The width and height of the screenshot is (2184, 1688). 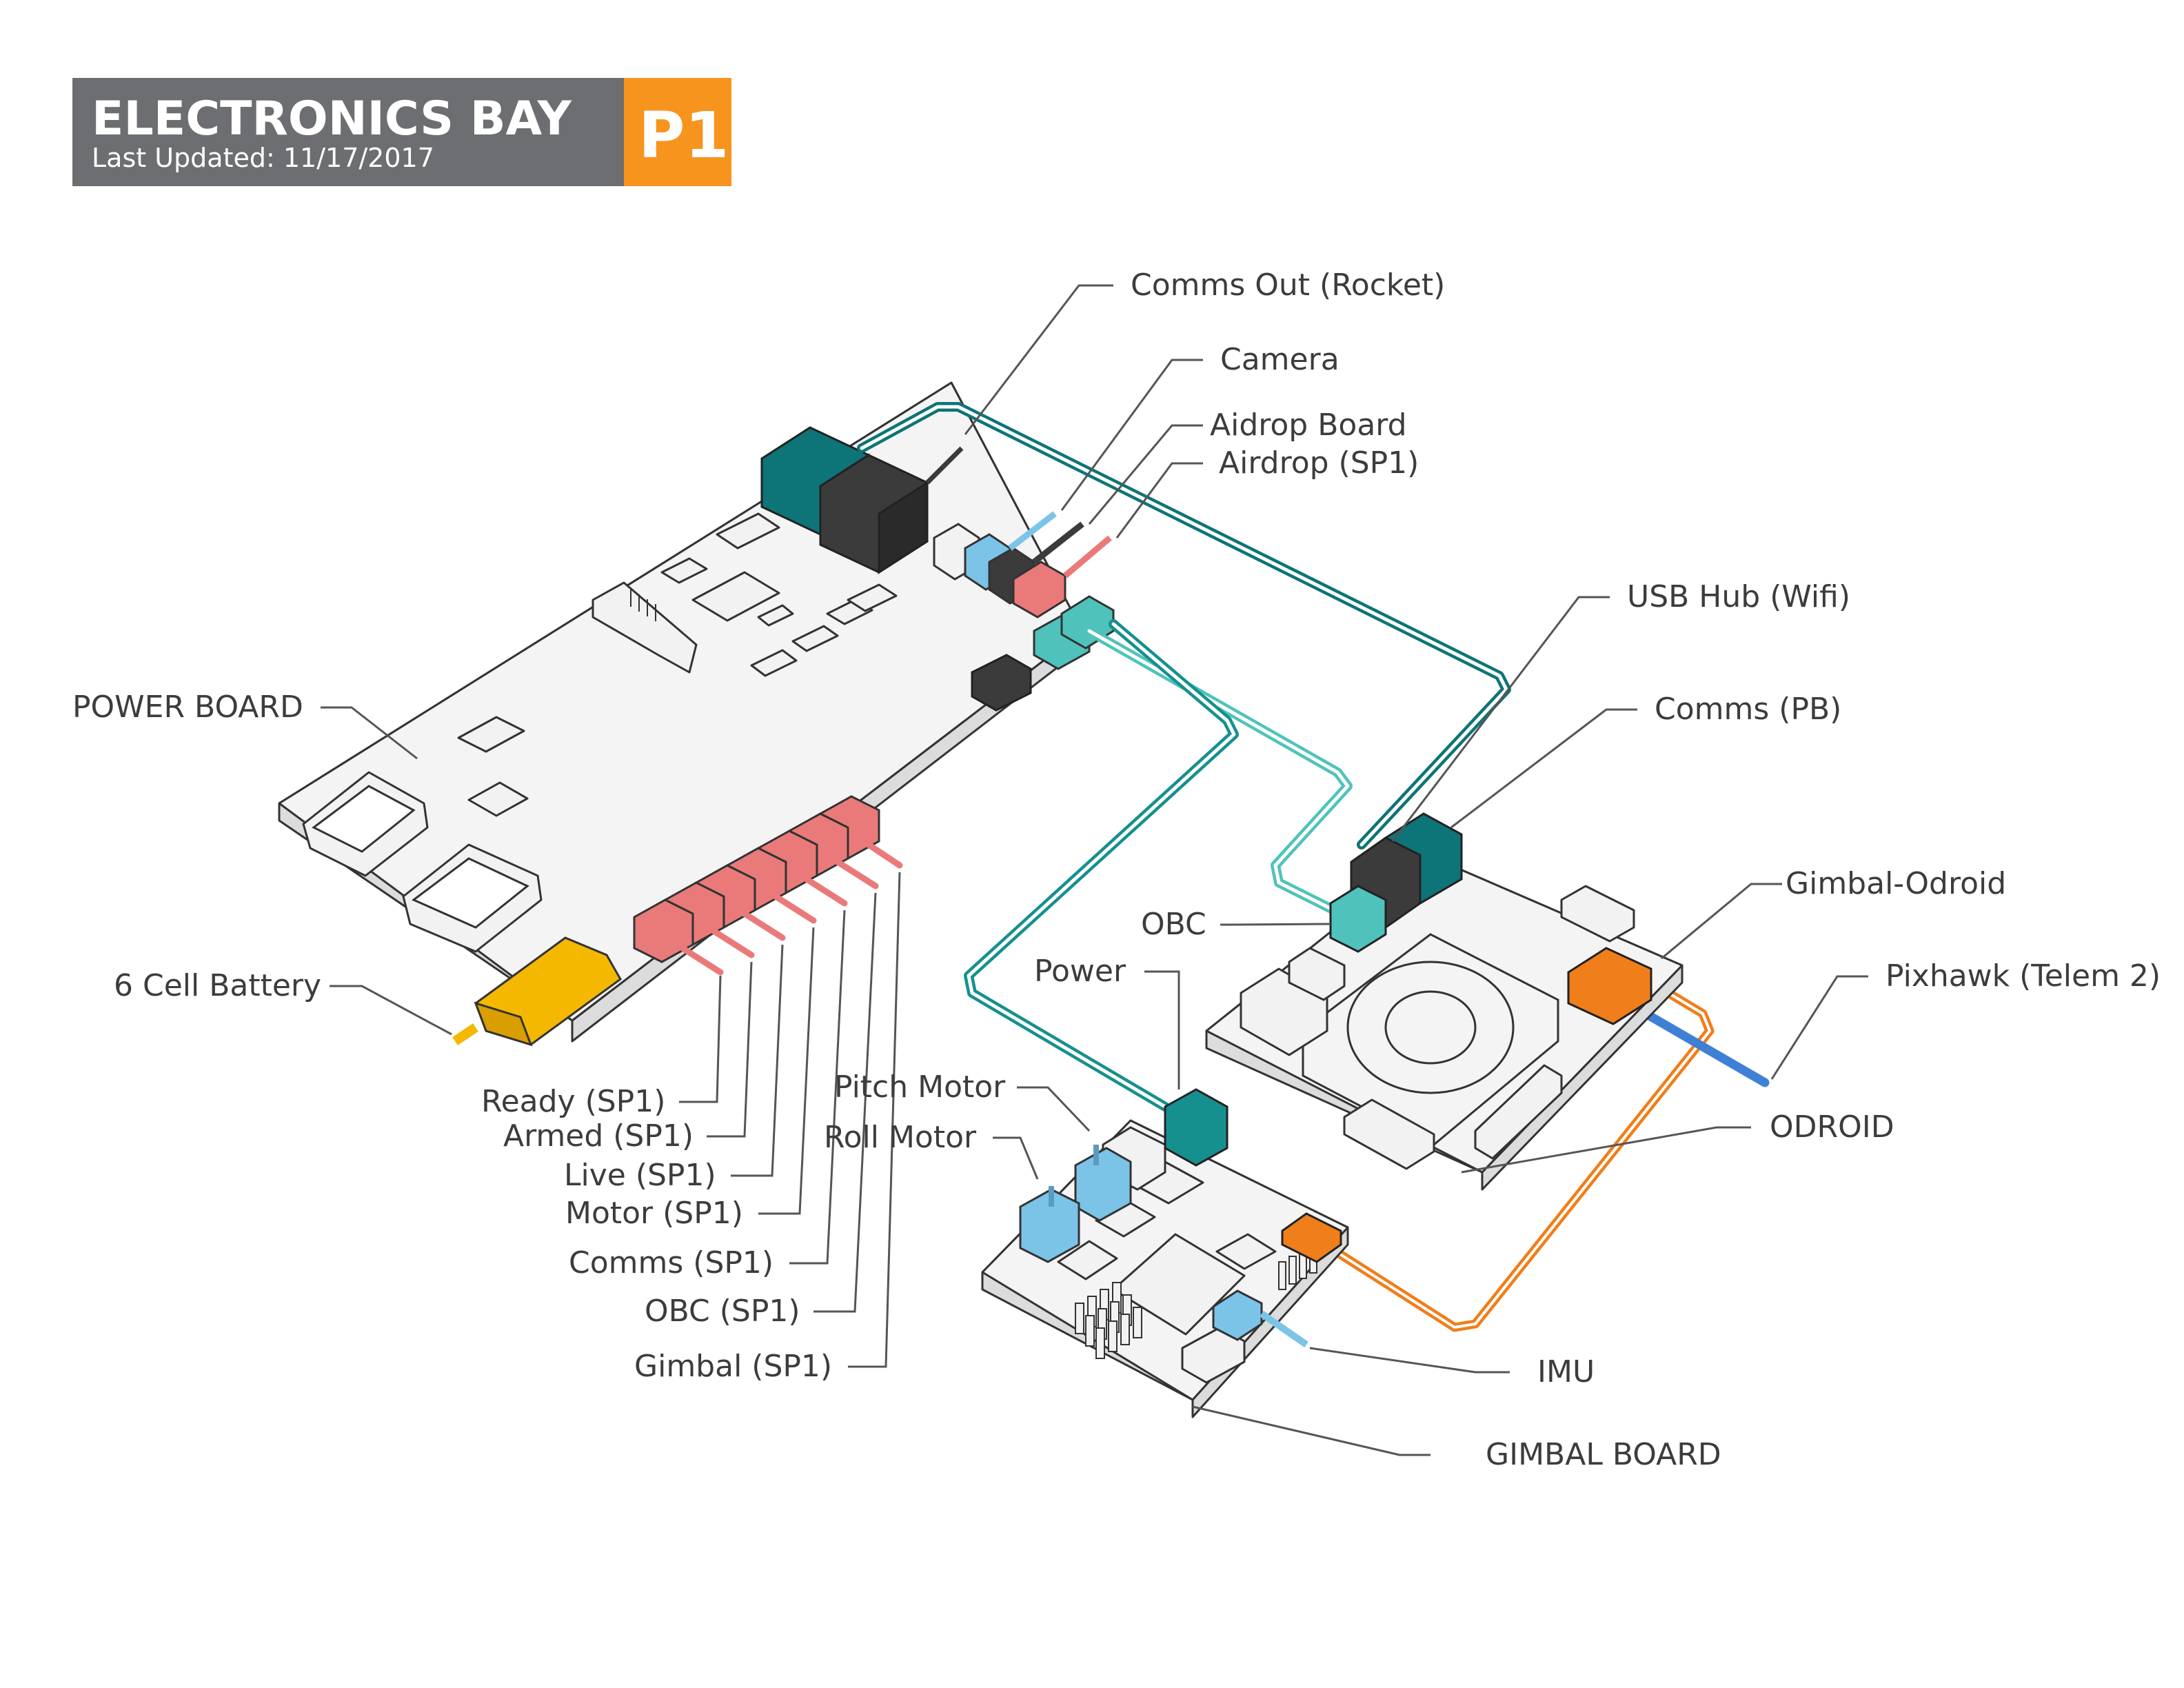 I want to click on comms-out-wire, so click(x=945, y=466).